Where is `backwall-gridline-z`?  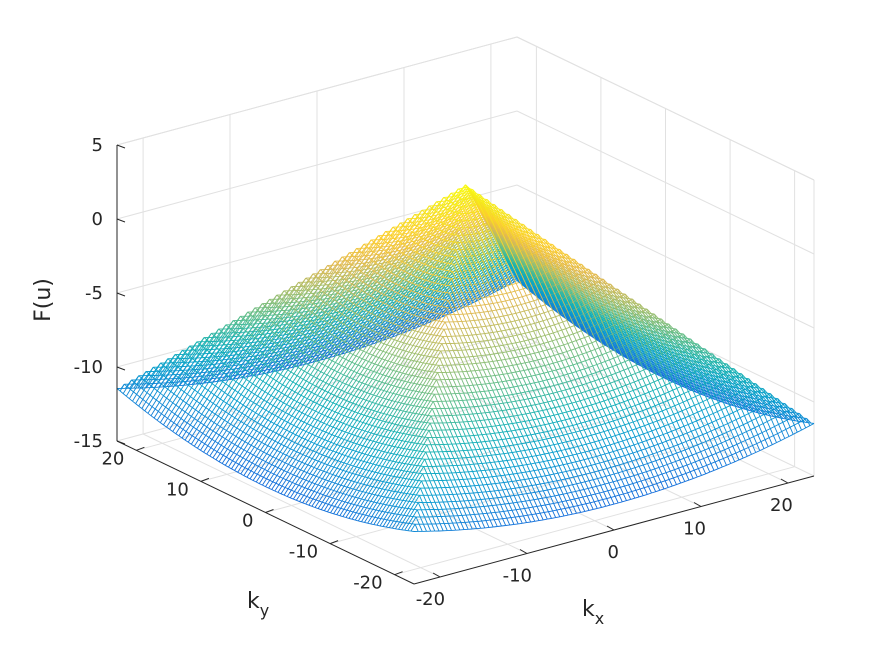 backwall-gridline-z is located at coordinates (317, 165).